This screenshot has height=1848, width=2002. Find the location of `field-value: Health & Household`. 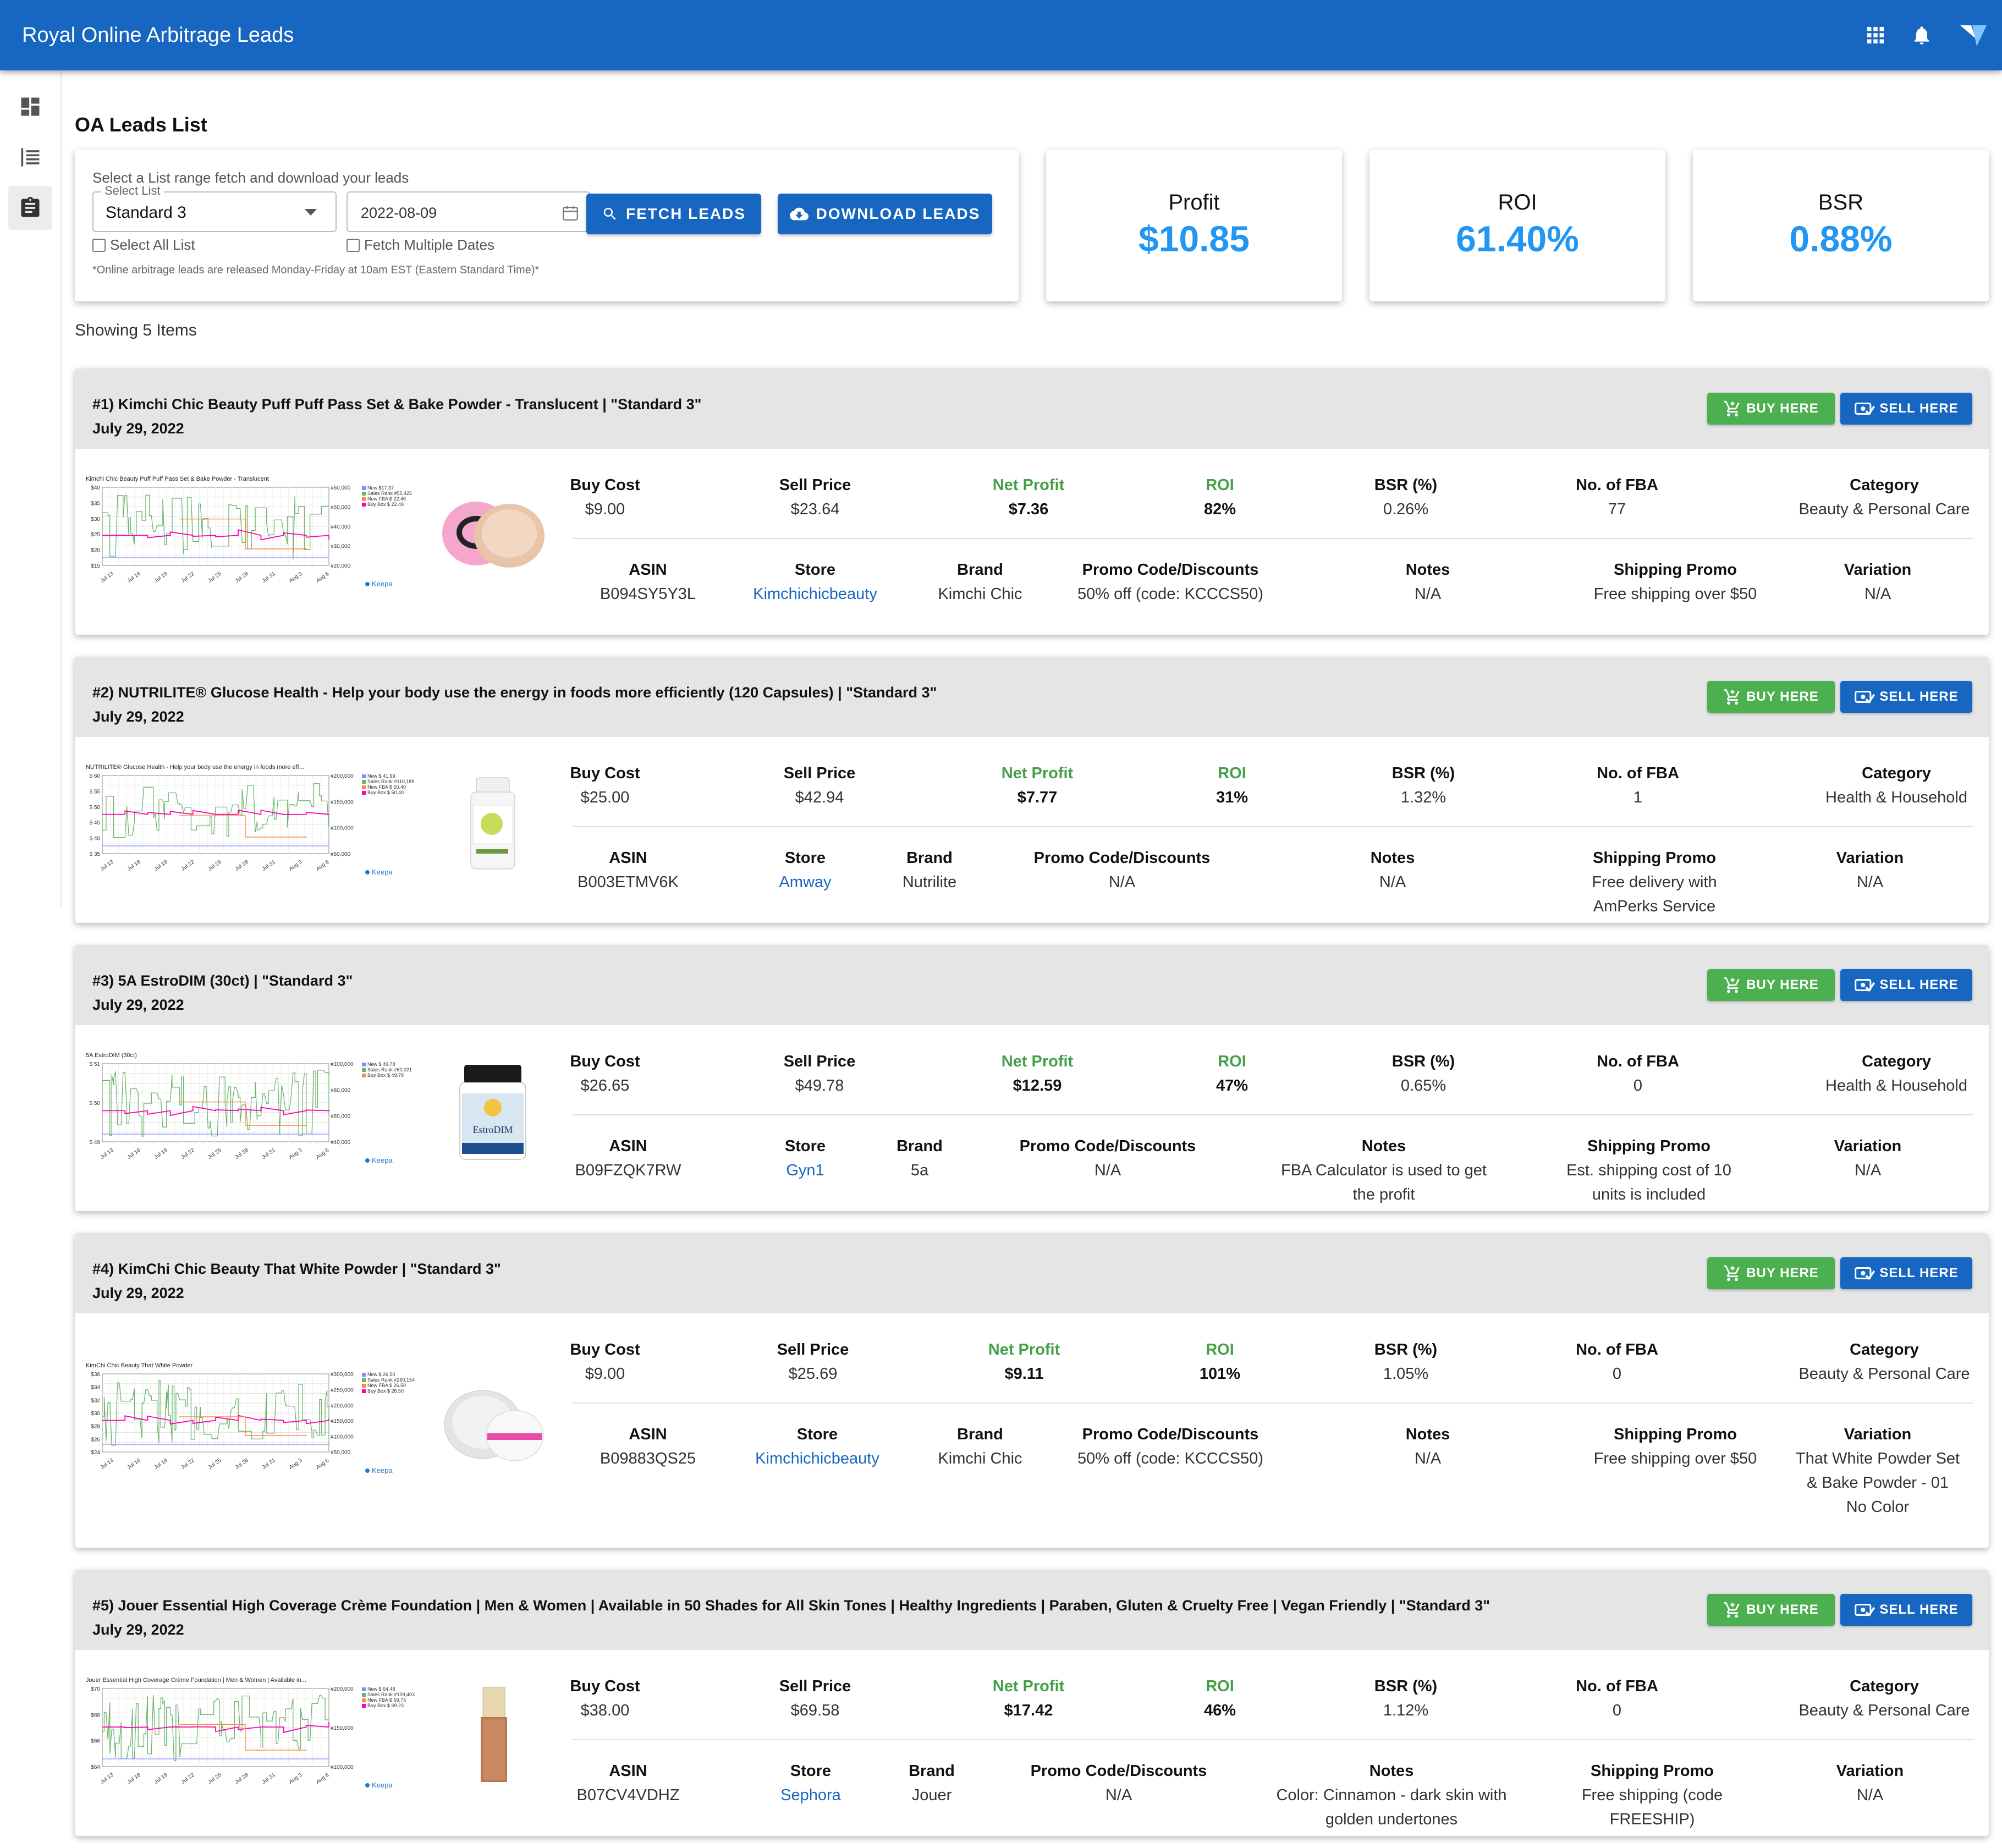

field-value: Health & Household is located at coordinates (1896, 1085).